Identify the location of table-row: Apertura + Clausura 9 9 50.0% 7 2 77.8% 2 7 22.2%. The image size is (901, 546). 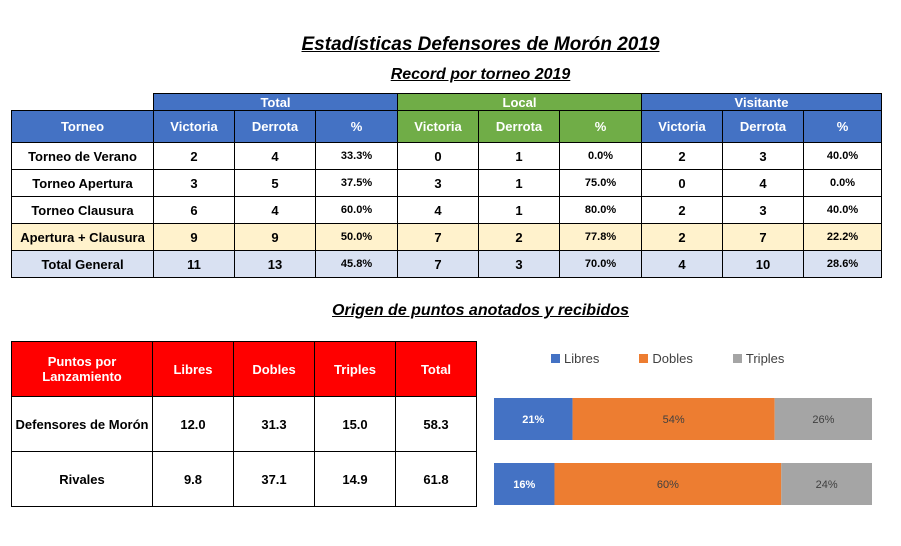
(447, 237).